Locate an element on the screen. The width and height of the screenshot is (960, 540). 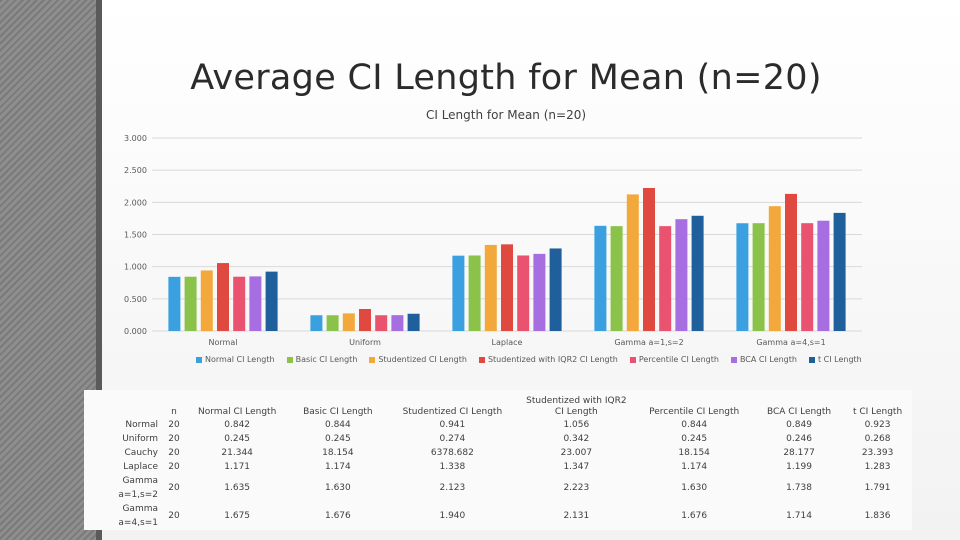
table-cell: 1.714 is located at coordinates (799, 516).